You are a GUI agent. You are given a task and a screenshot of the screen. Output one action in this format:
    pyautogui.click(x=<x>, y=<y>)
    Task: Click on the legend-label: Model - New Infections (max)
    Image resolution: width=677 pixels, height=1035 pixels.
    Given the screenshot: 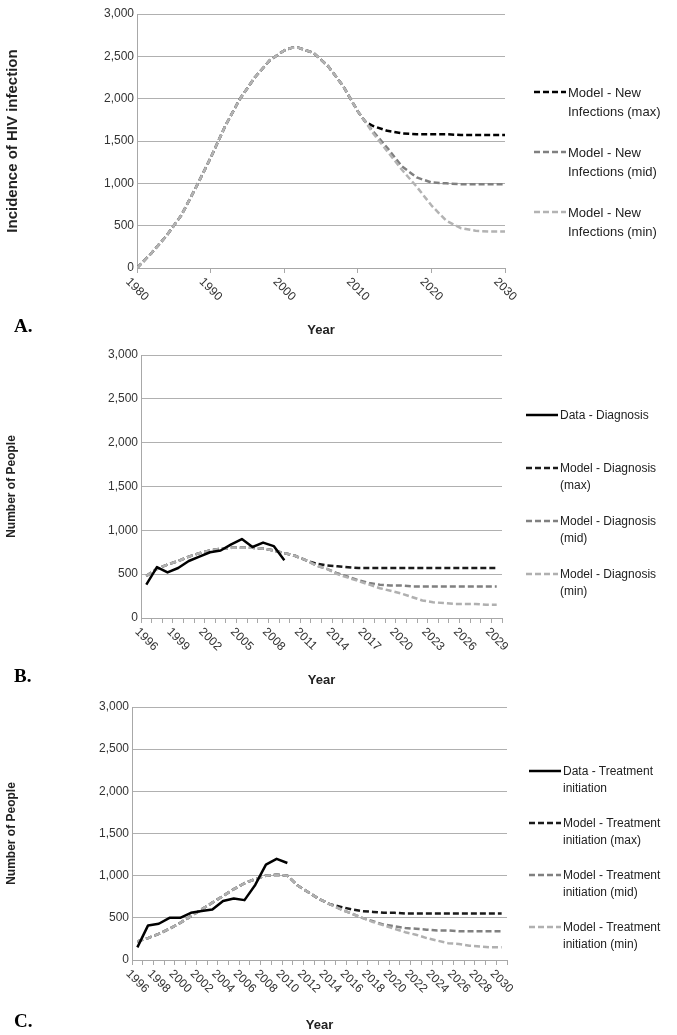 What is the action you would take?
    pyautogui.click(x=615, y=102)
    